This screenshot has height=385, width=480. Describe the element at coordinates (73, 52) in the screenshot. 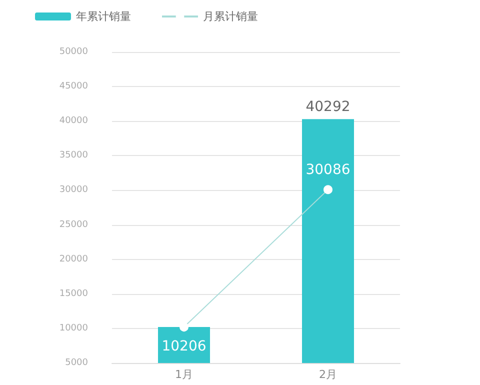

I see `y-tick-label: 50000` at that location.